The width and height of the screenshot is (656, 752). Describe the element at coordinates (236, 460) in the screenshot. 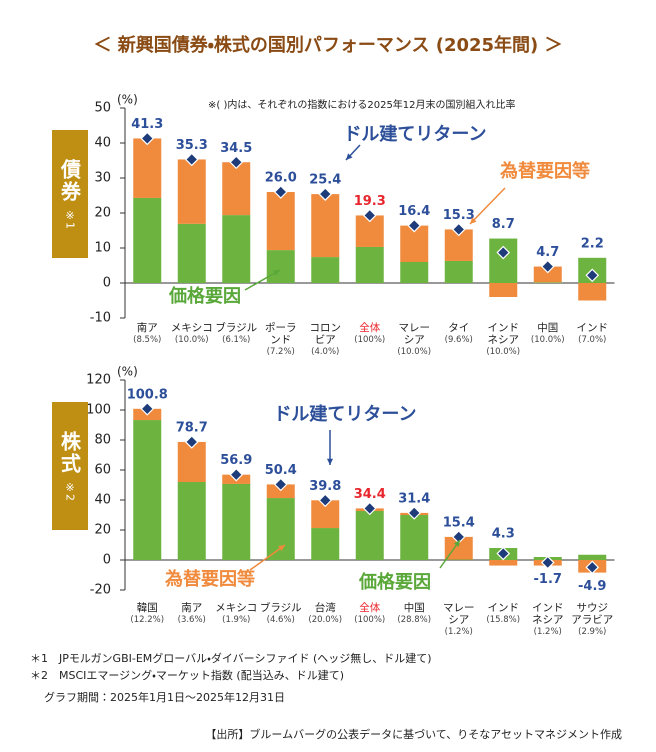

I see `value-label: 56.9` at that location.